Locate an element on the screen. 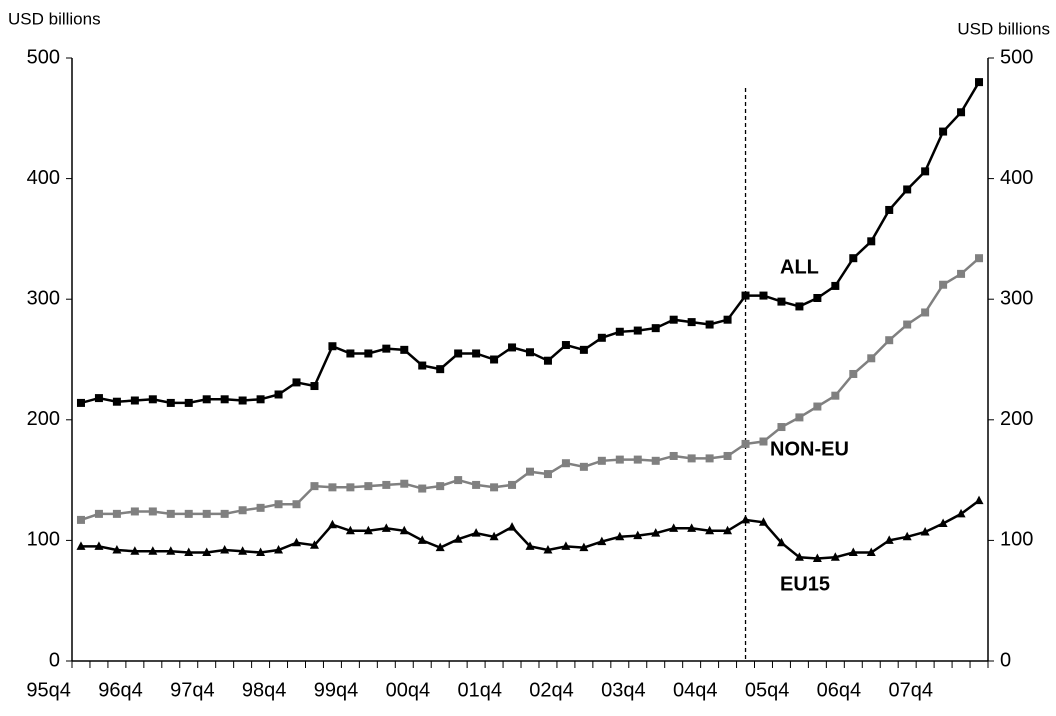  x-tick-label: 02q4 is located at coordinates (551, 690).